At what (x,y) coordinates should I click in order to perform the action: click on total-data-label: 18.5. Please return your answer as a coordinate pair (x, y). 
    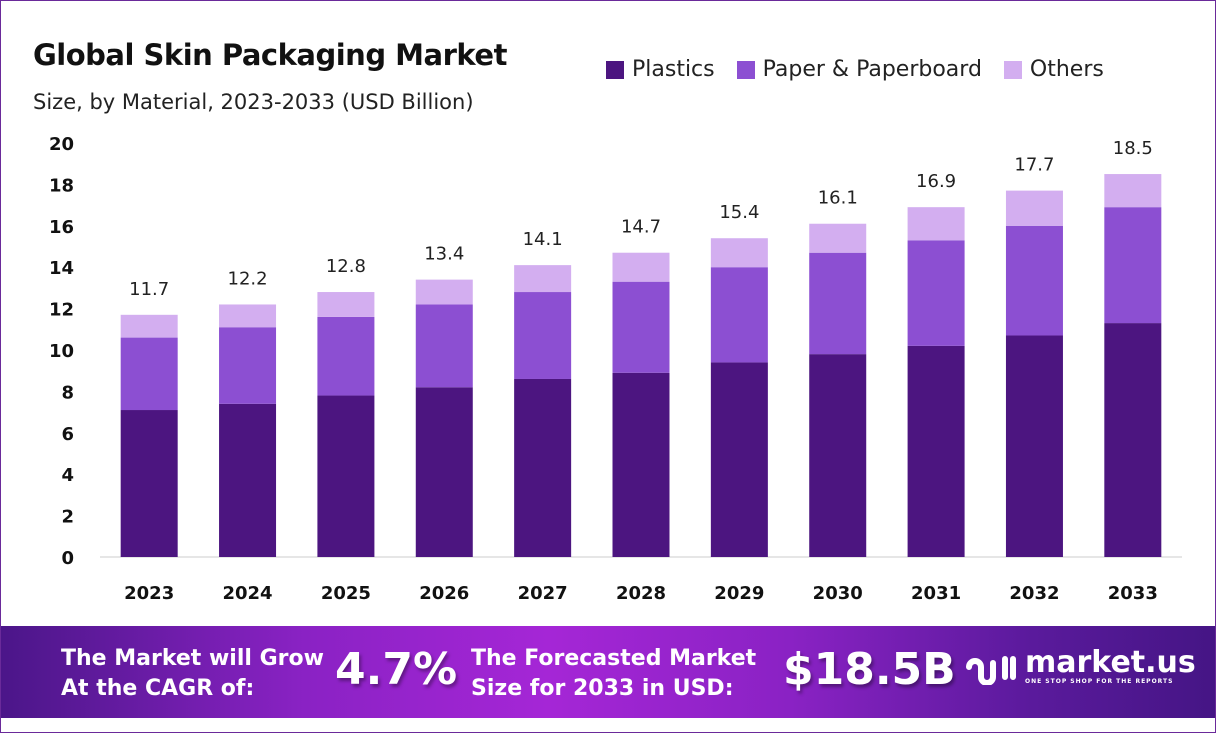
    Looking at the image, I should click on (1133, 148).